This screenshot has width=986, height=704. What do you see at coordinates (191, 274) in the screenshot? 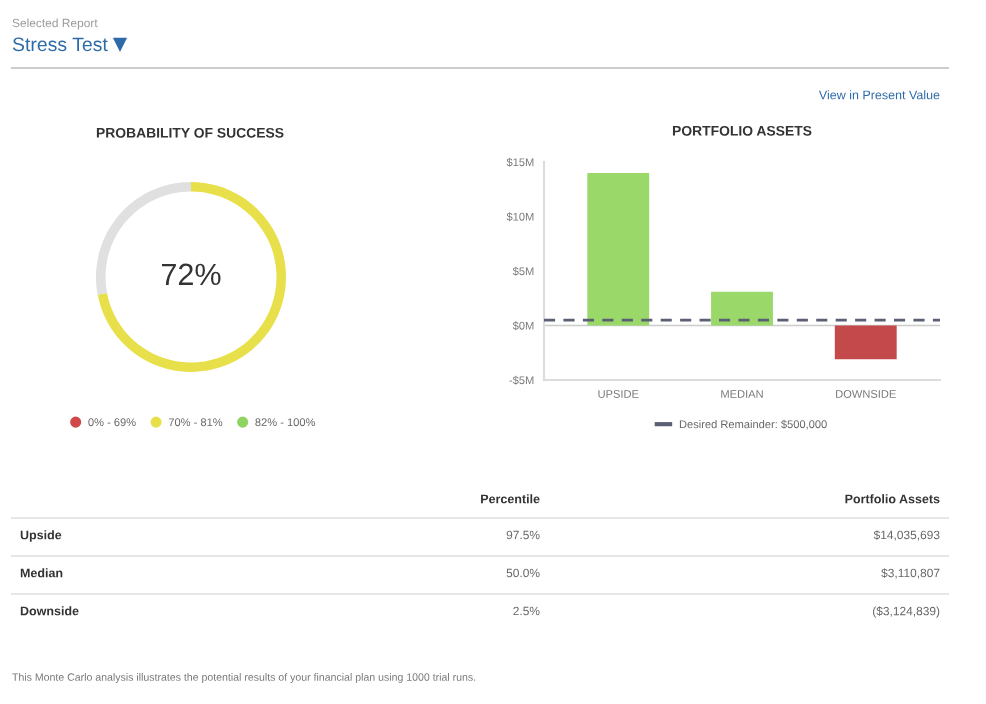
I see `data-label: 72%` at bounding box center [191, 274].